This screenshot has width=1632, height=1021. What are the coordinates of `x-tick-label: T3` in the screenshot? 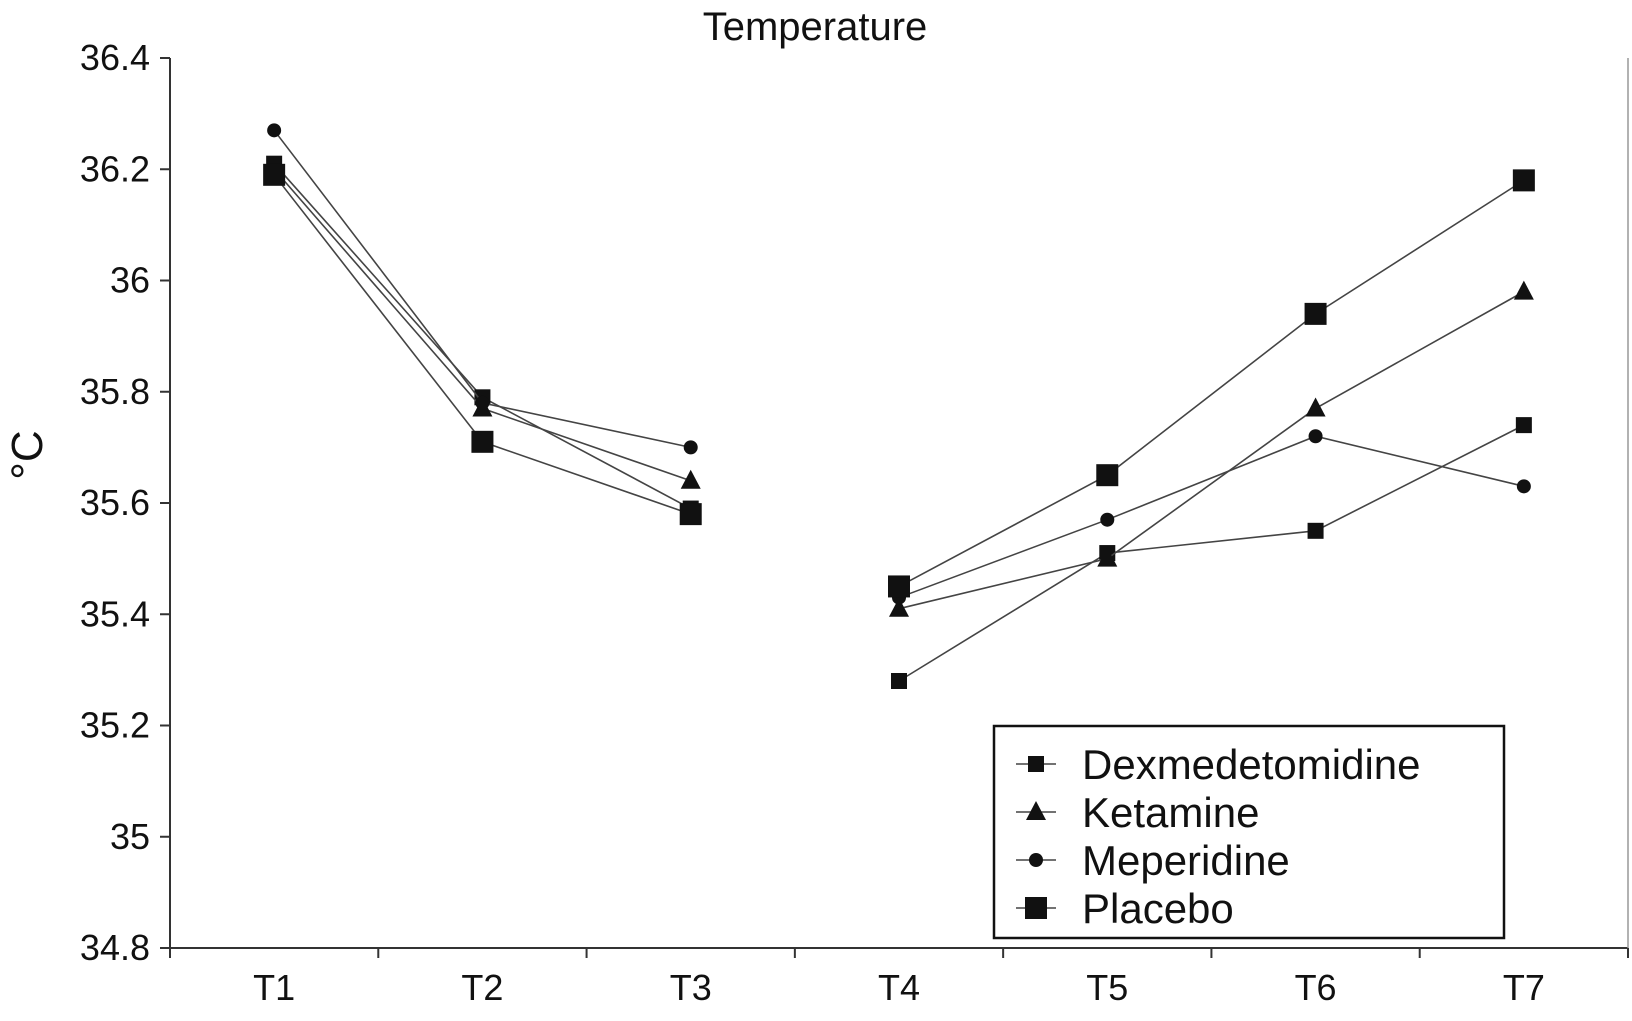 It's located at (691, 987).